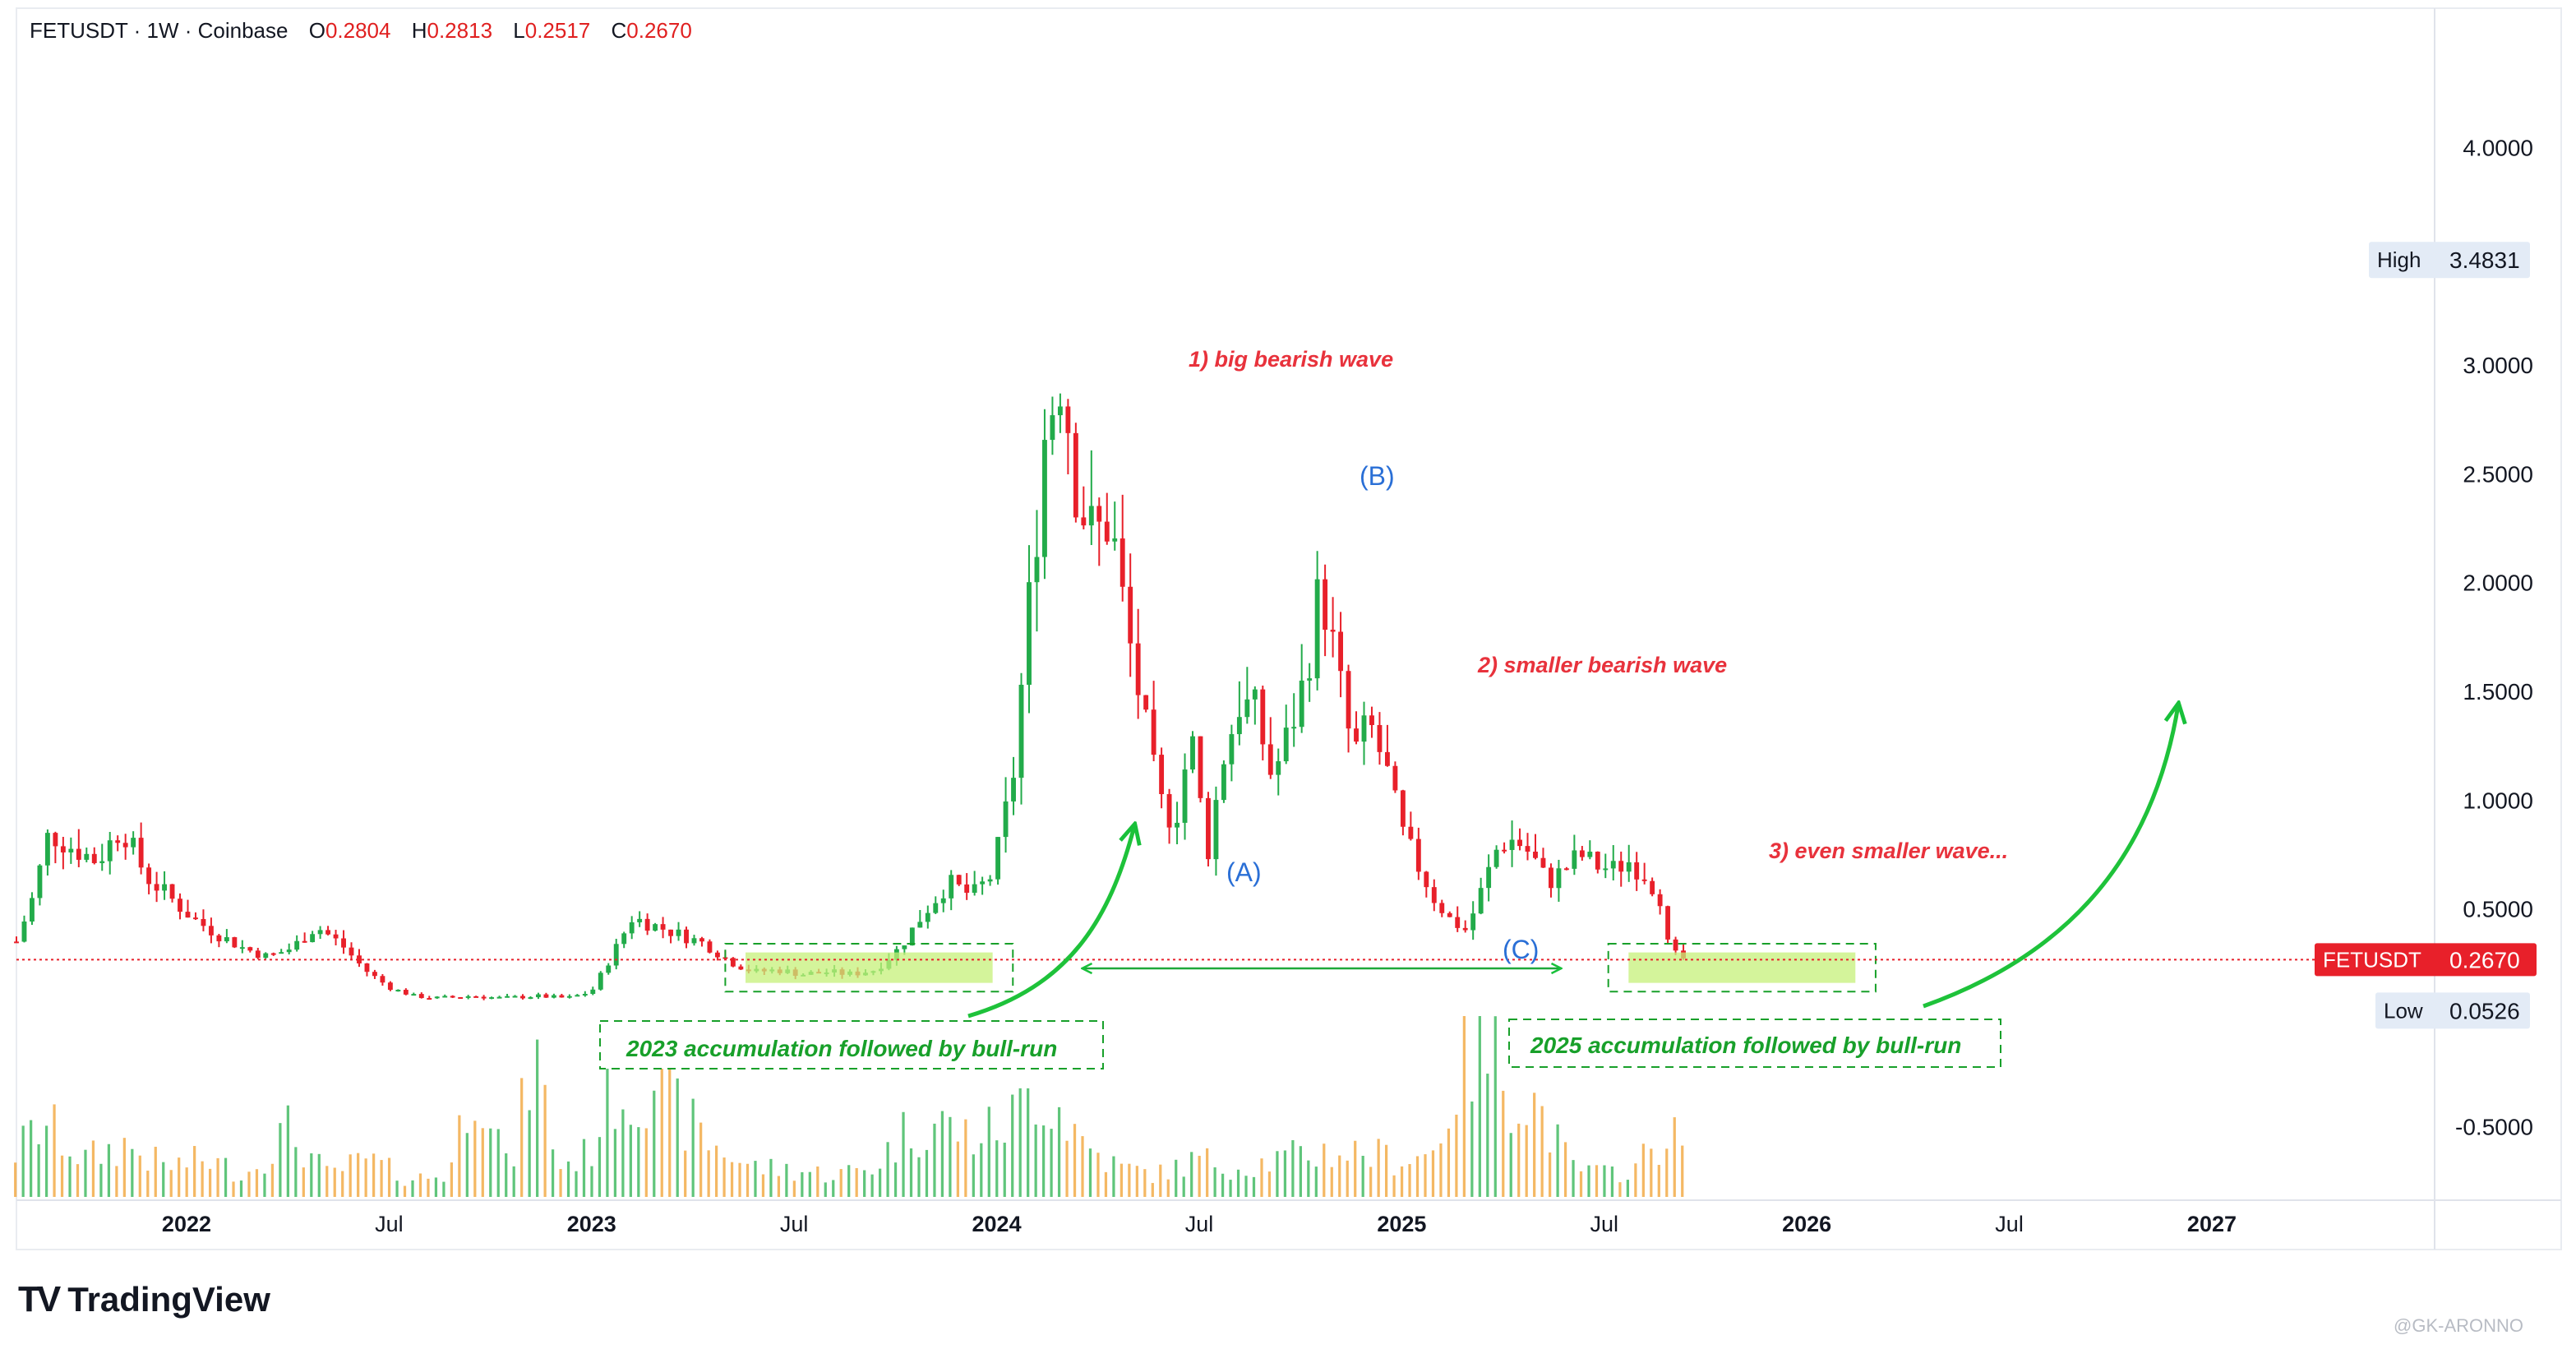  Describe the element at coordinates (1602, 665) in the screenshot. I see `annotation-smaller-bearish-wave: 2) smaller bearish wave` at that location.